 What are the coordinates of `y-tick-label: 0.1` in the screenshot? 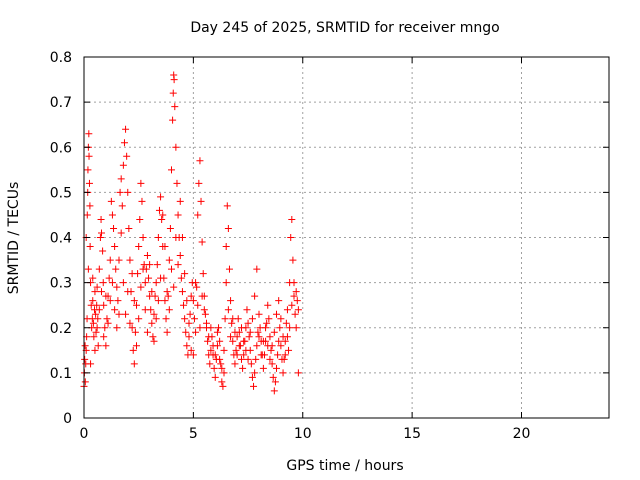 It's located at (61, 374).